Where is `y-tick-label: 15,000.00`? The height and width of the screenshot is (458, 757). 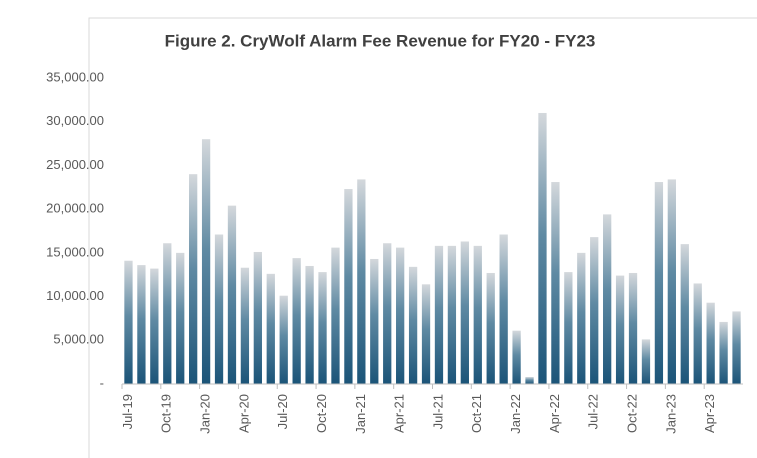
y-tick-label: 15,000.00 is located at coordinates (75, 251).